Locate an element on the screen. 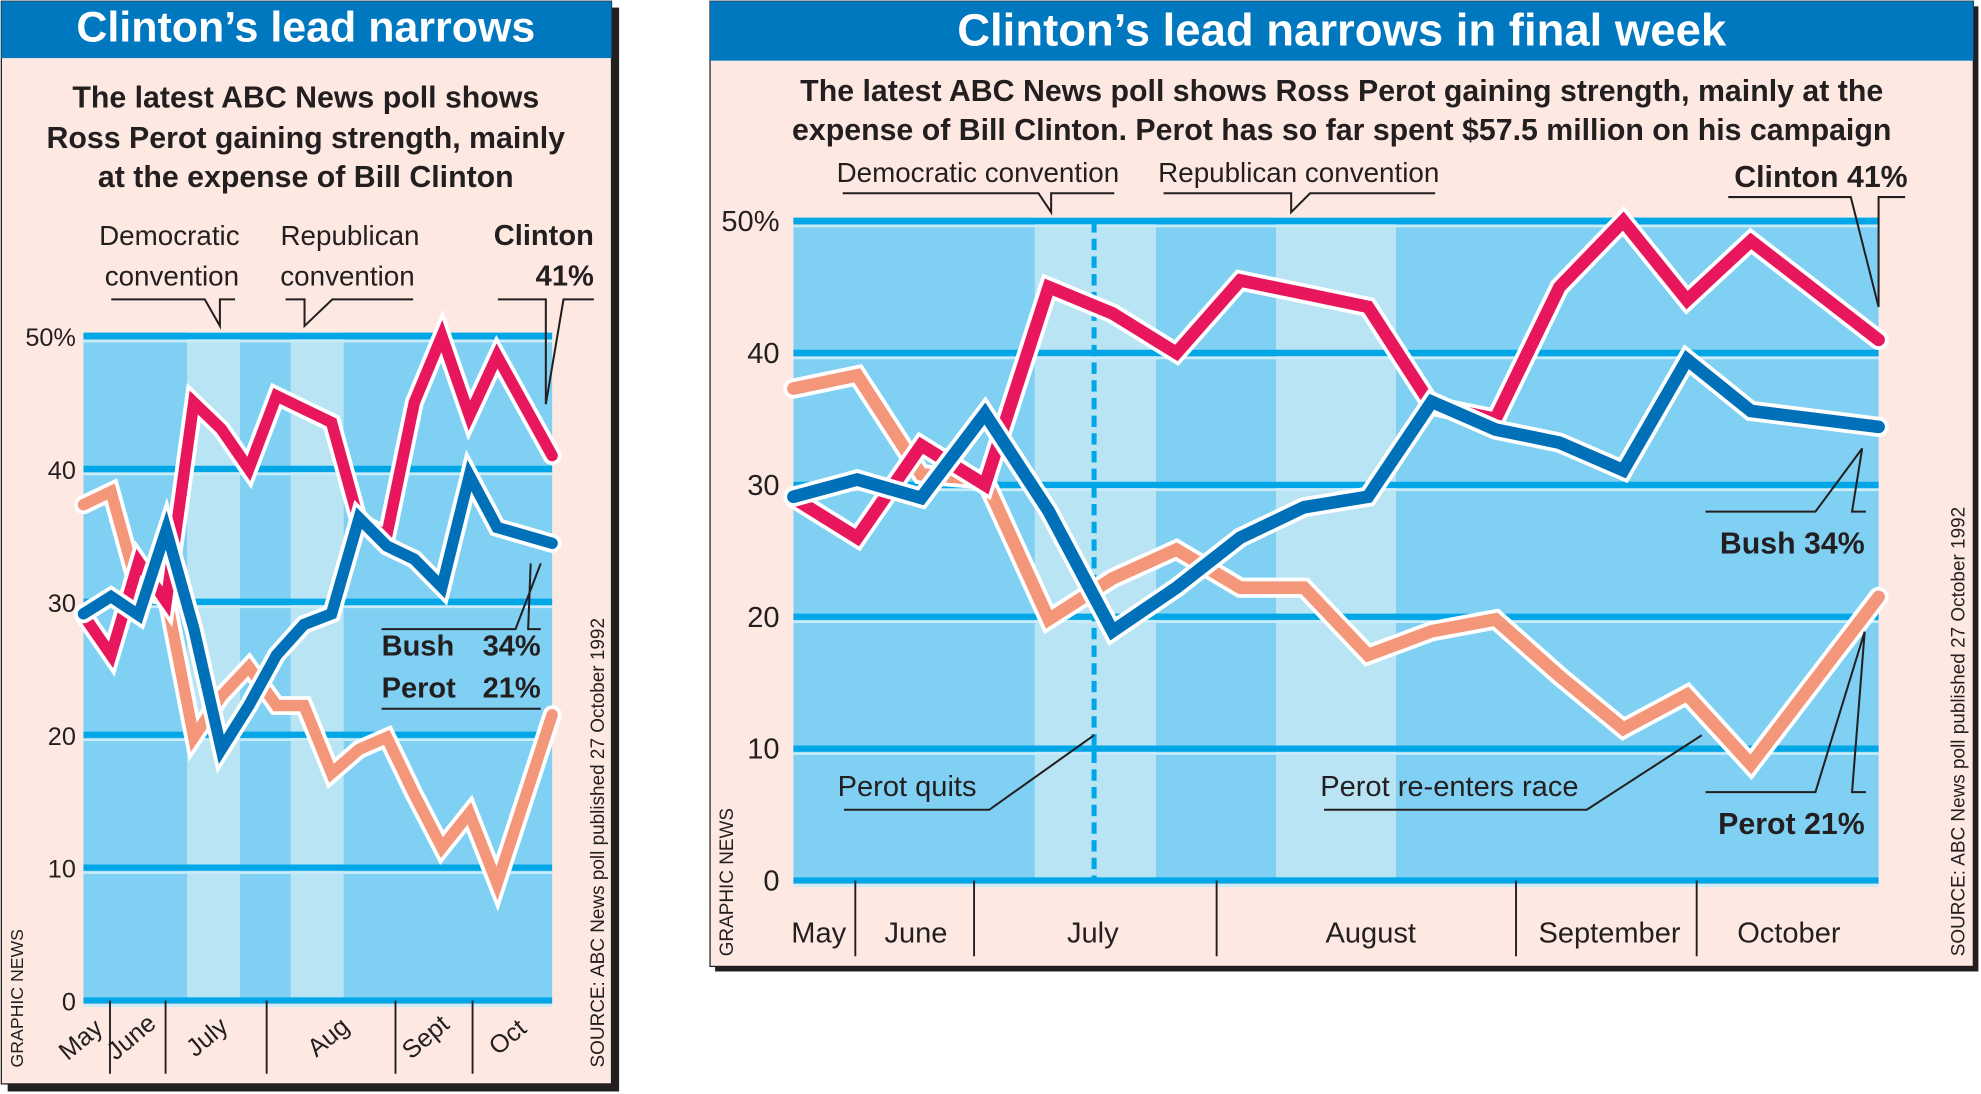 This screenshot has width=1981, height=1094. perot-value: 21% is located at coordinates (512, 688).